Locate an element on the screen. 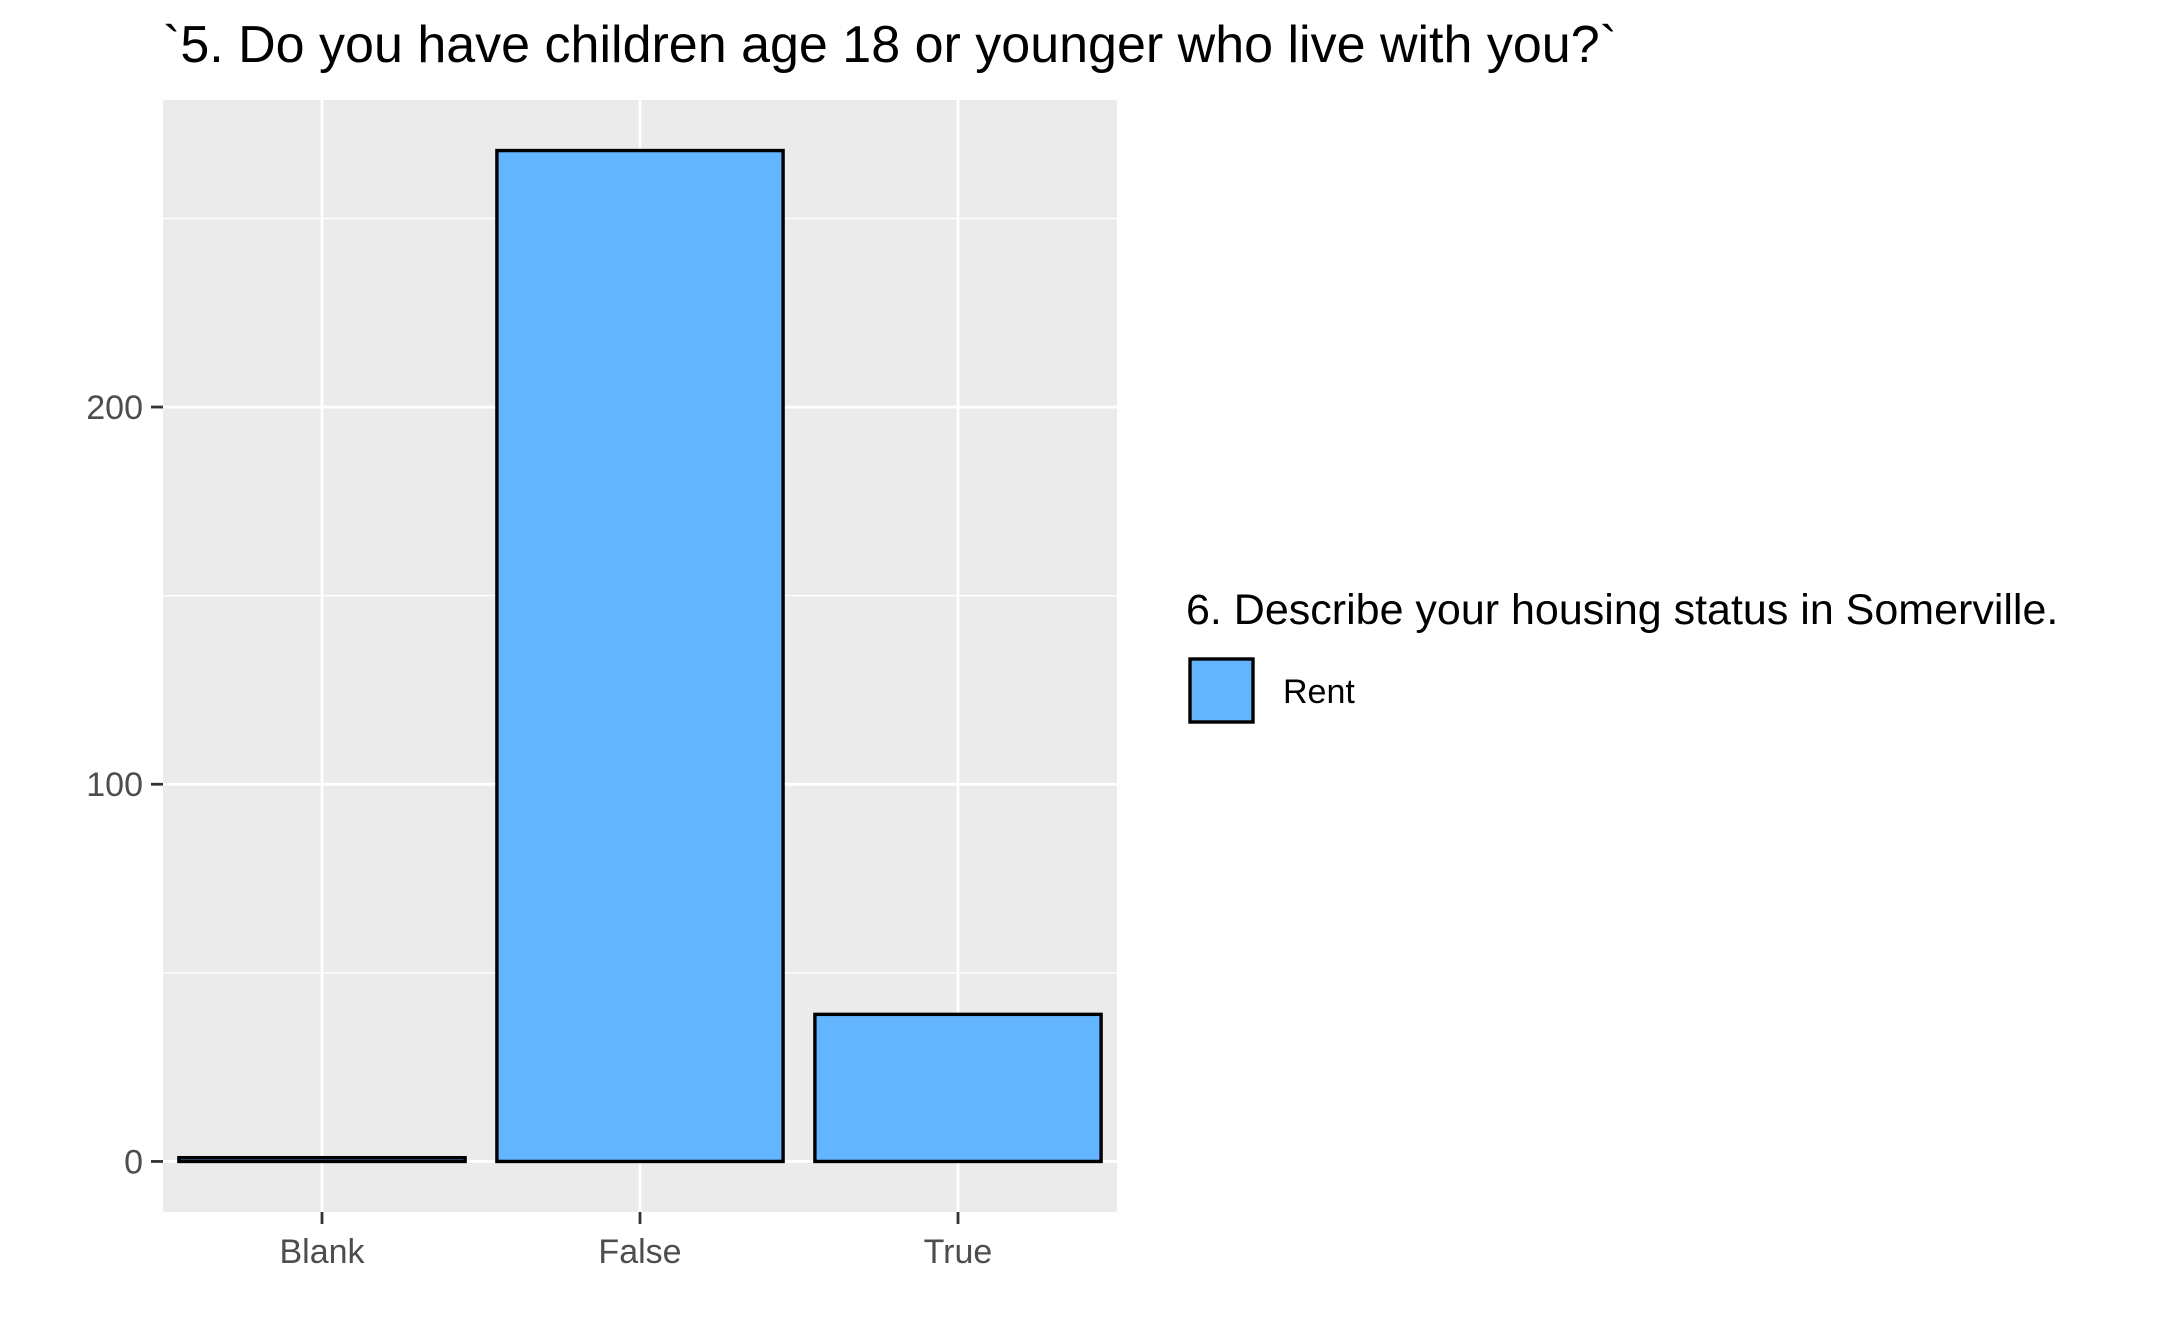 The image size is (2162, 1334). legend-entries: Rent is located at coordinates (1271, 690).